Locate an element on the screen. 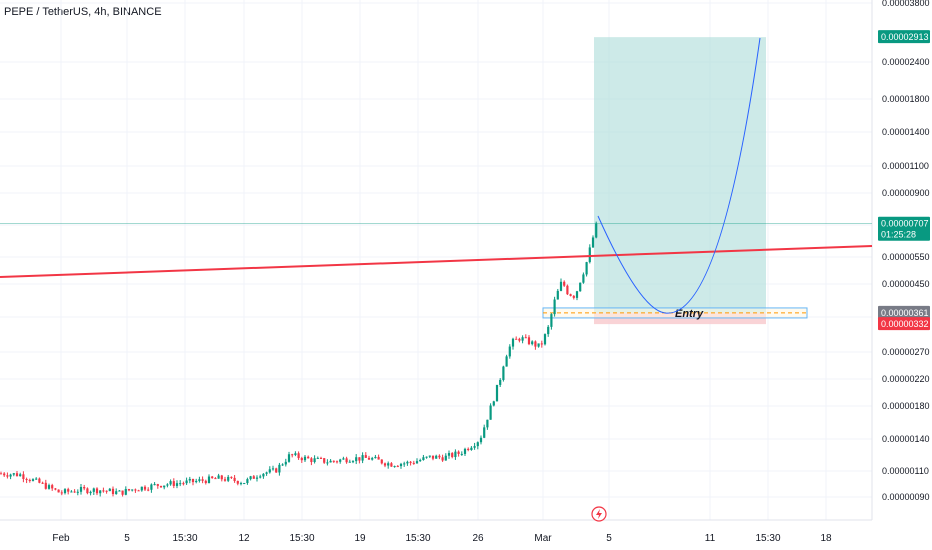 This screenshot has width=932, height=550. trendline is located at coordinates (436, 261).